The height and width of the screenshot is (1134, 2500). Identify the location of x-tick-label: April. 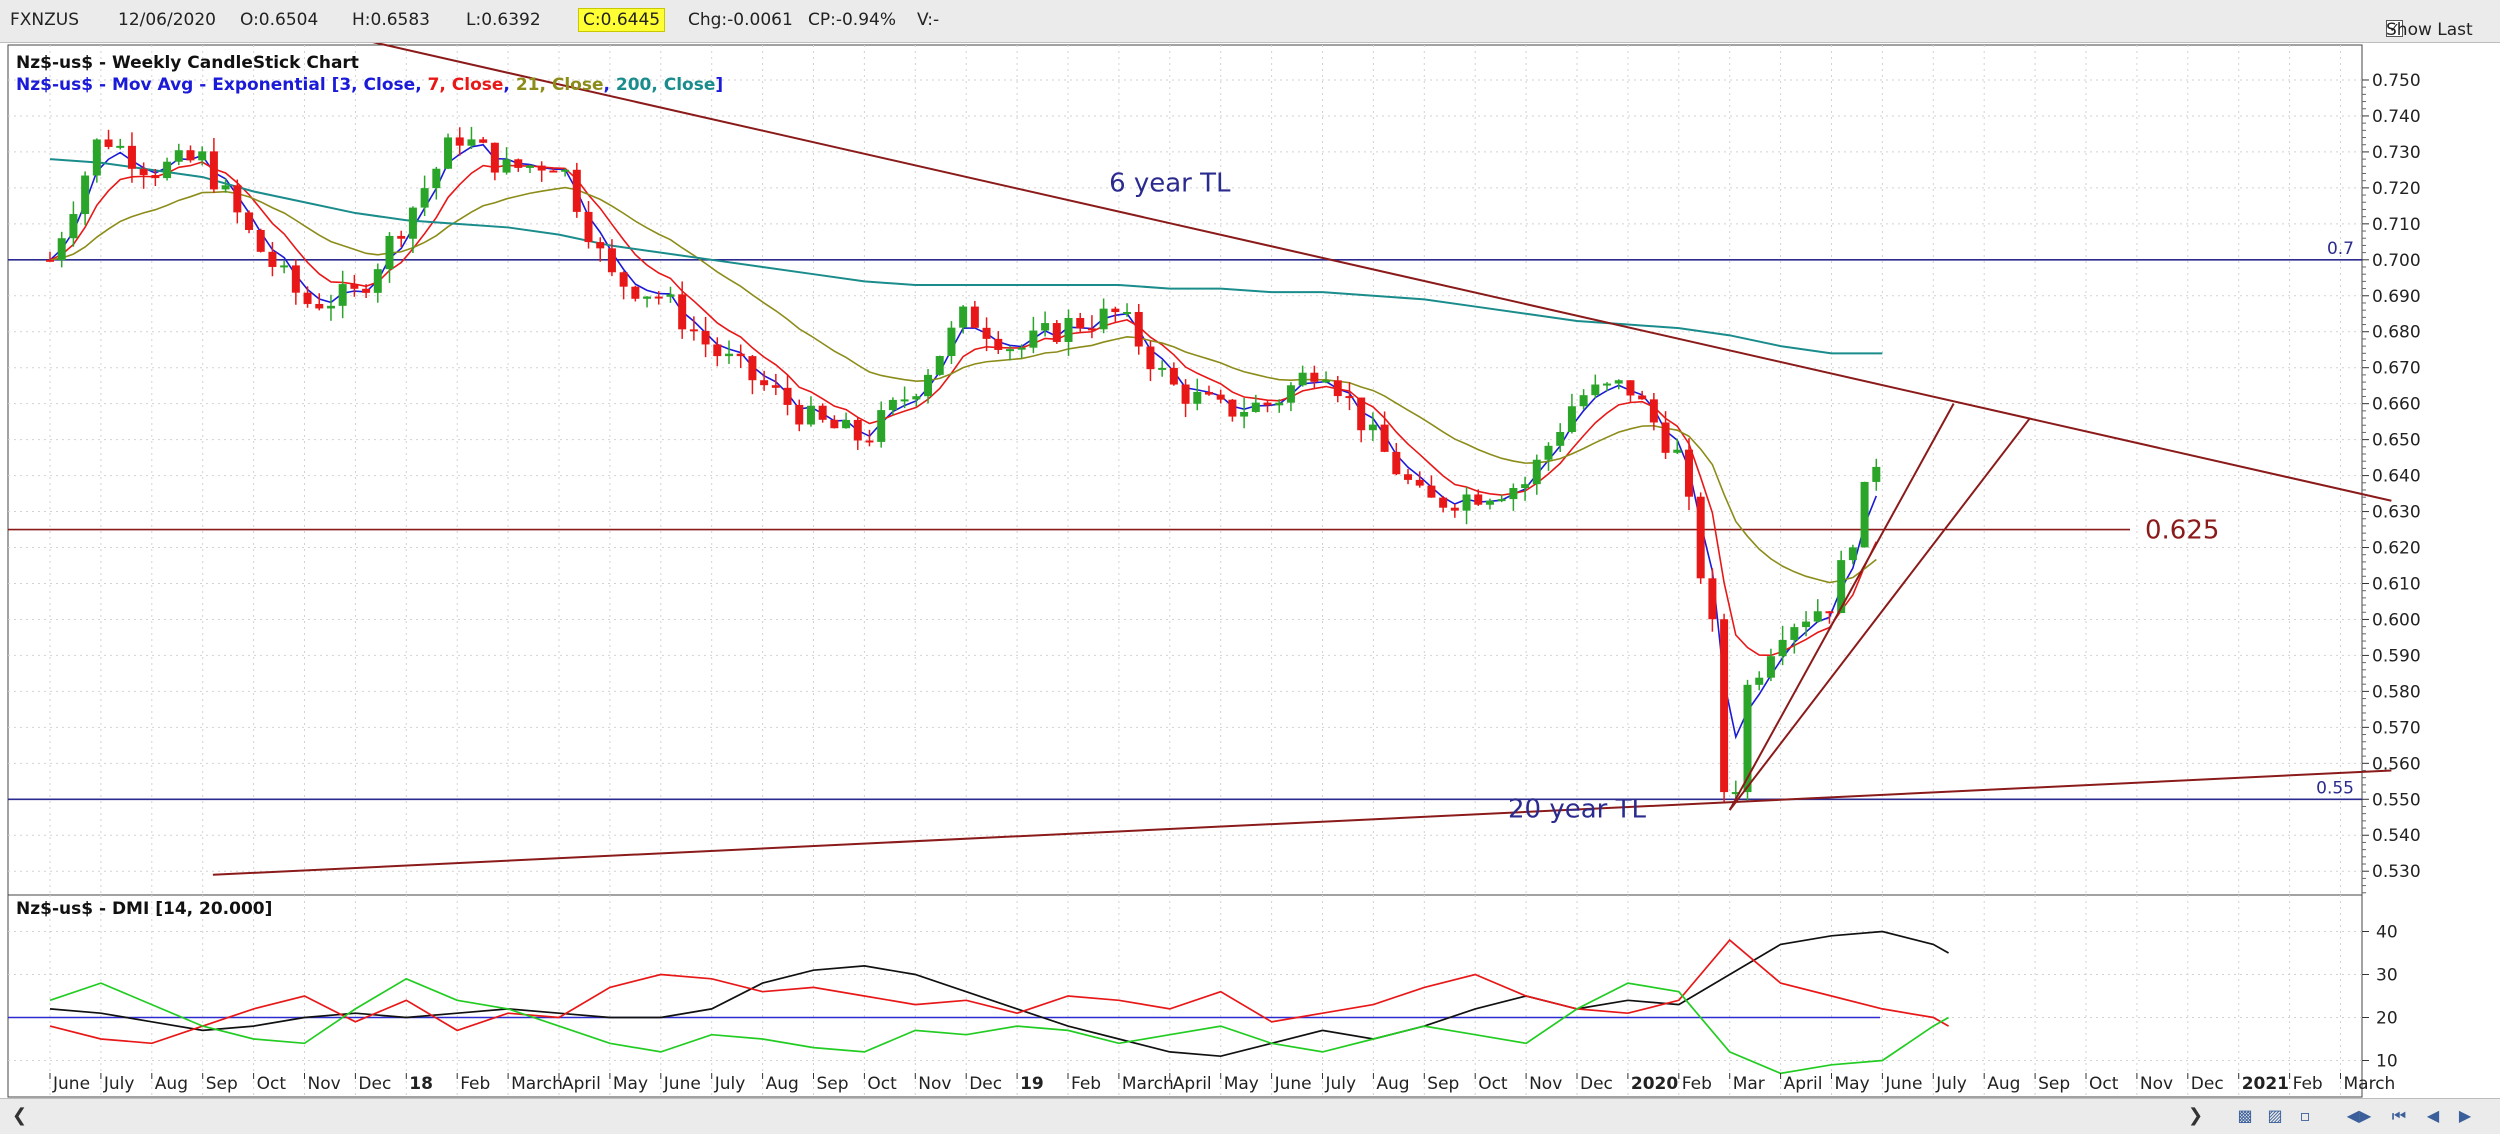
(581, 1083).